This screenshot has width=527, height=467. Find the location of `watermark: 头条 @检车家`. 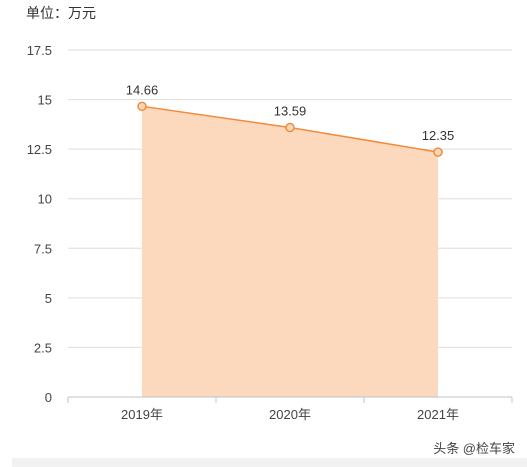

watermark: 头条 @检车家 is located at coordinates (474, 448).